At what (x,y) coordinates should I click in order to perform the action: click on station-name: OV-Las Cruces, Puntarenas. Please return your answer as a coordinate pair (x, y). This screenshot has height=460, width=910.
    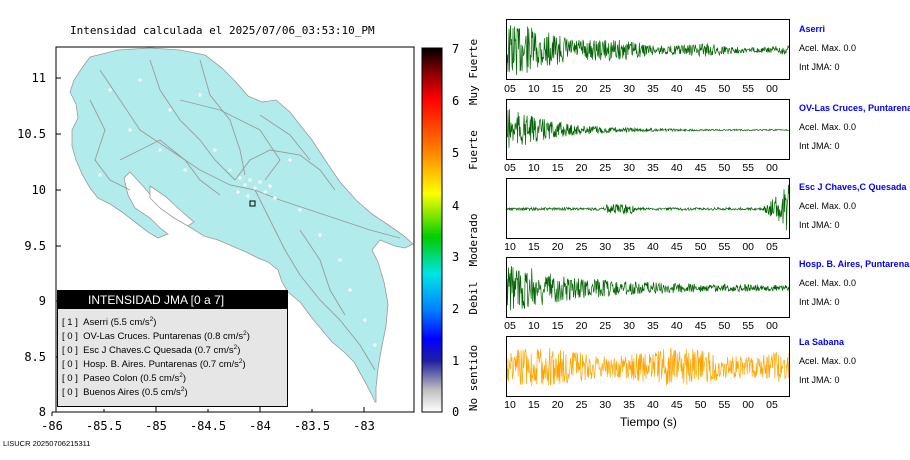
    Looking at the image, I should click on (854, 108).